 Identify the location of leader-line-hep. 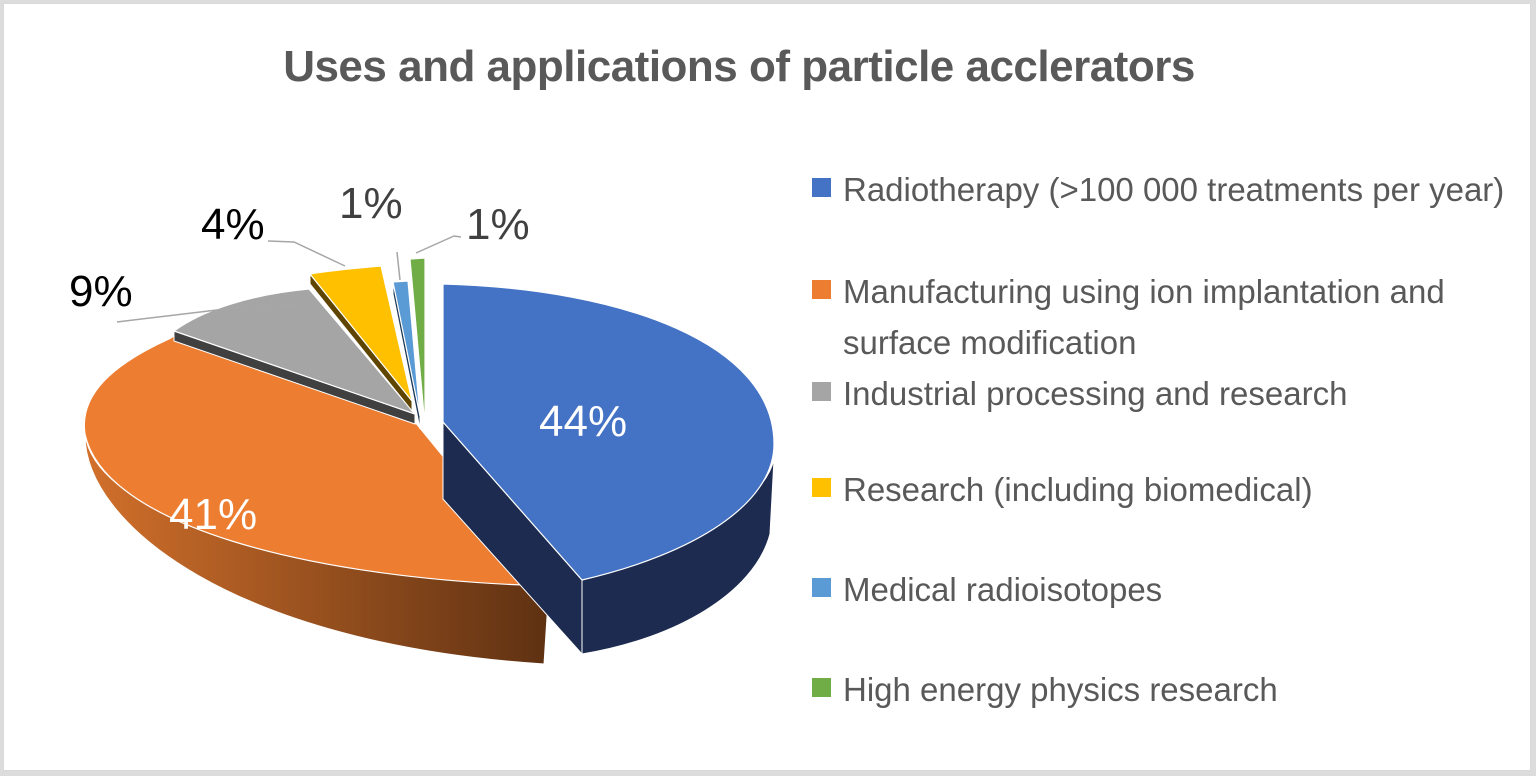
(438, 244).